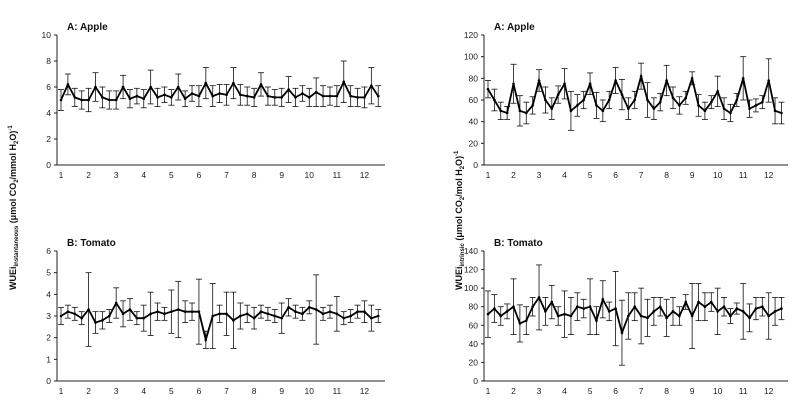  Describe the element at coordinates (518, 243) in the screenshot. I see `panel-title: B: Tomato` at that location.